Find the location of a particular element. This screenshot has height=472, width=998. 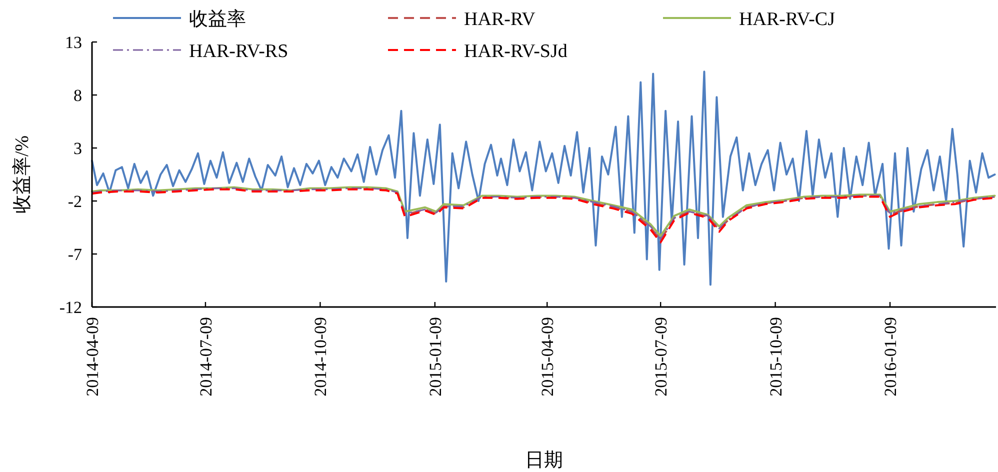

x-tick-label: 2016-01-09 is located at coordinates (890, 356).